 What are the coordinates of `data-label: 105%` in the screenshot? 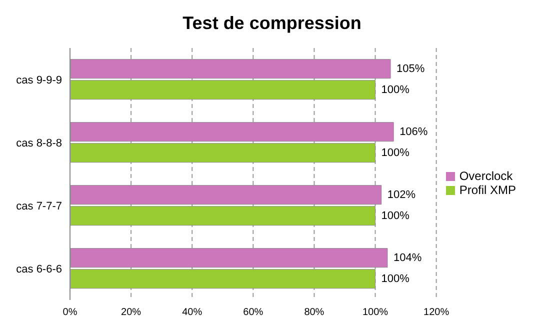 It's located at (410, 68).